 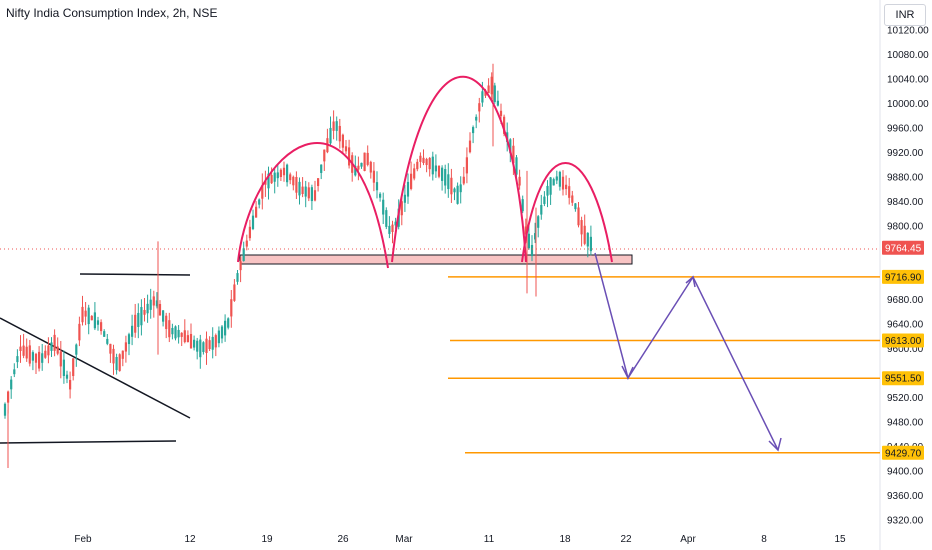 I want to click on price-tick-label: 10040.00, so click(x=908, y=80).